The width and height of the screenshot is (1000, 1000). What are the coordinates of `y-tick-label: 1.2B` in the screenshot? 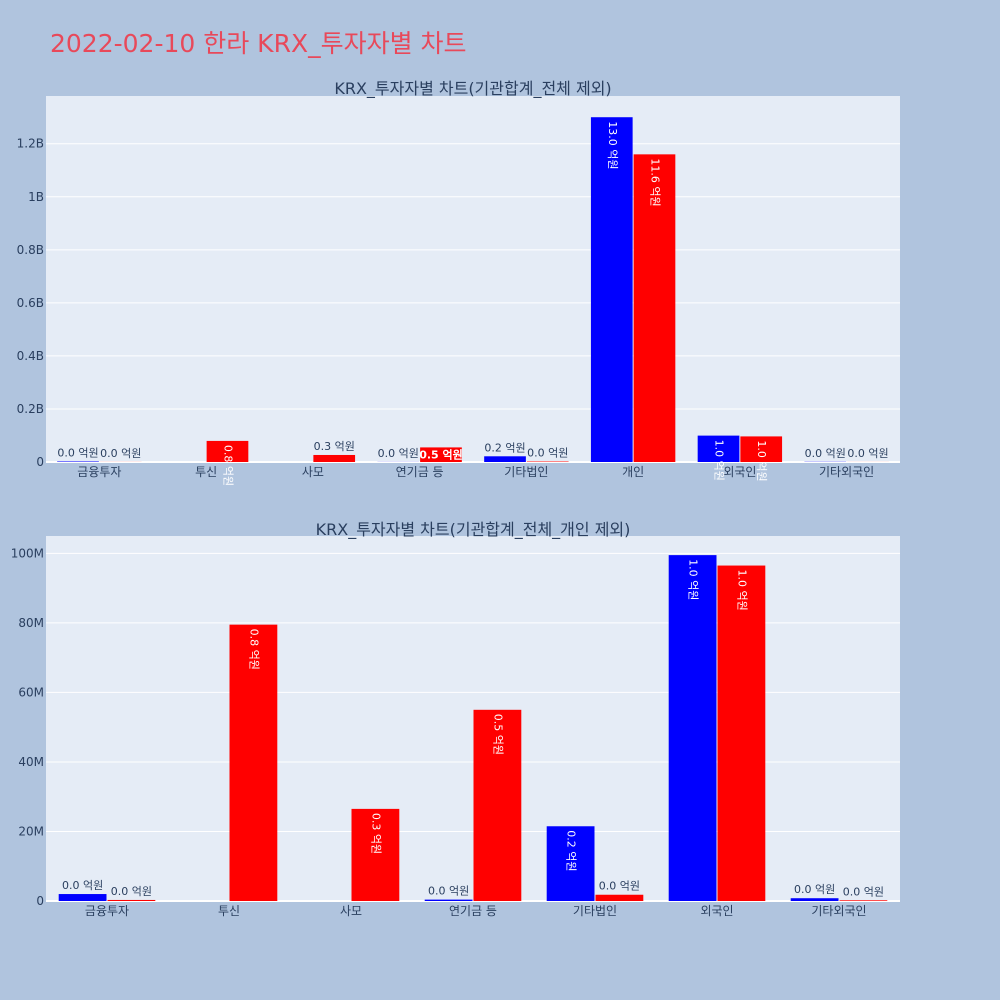 It's located at (30, 144).